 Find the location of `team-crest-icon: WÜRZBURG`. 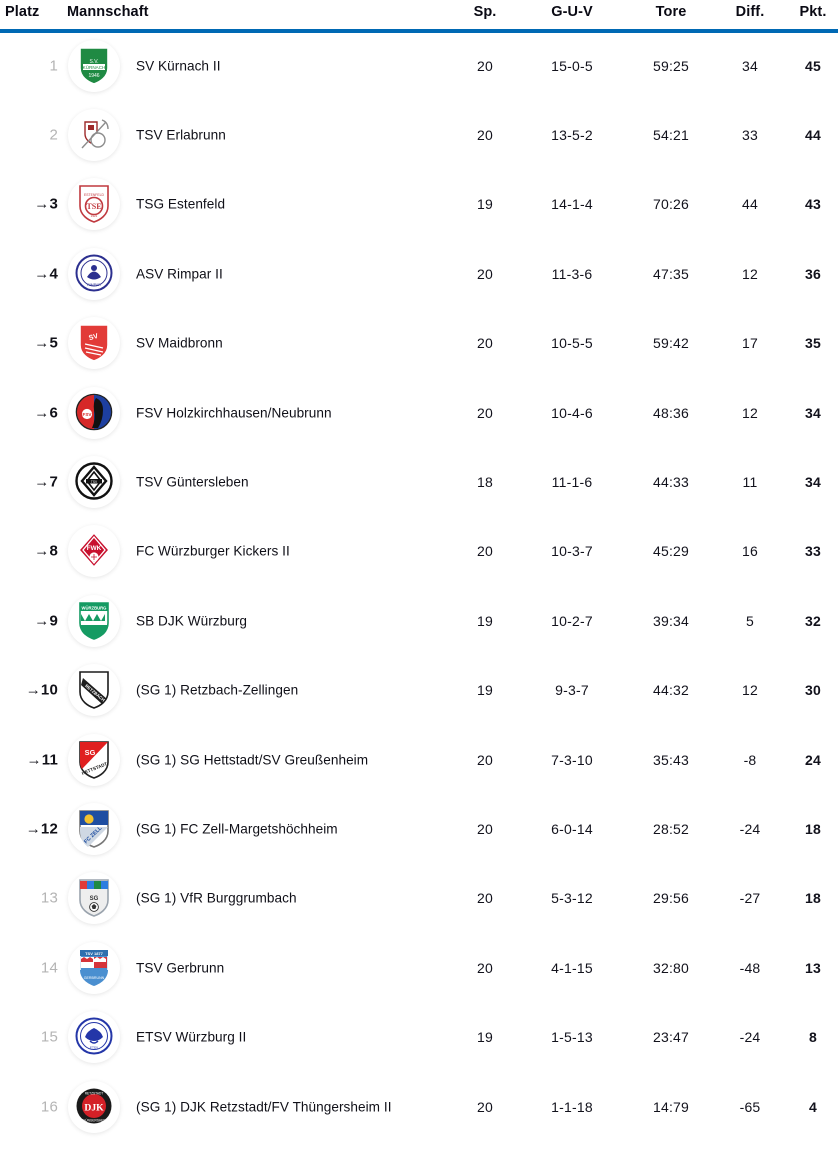

team-crest-icon: WÜRZBURG is located at coordinates (94, 620).